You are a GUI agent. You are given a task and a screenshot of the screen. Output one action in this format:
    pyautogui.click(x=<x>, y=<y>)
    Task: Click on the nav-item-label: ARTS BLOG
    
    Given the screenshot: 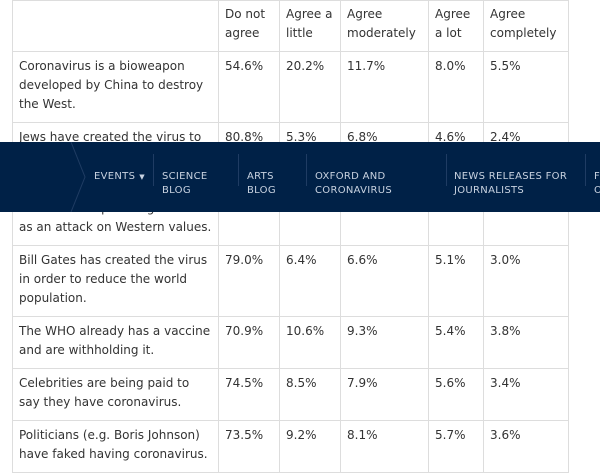 What is the action you would take?
    pyautogui.click(x=261, y=183)
    